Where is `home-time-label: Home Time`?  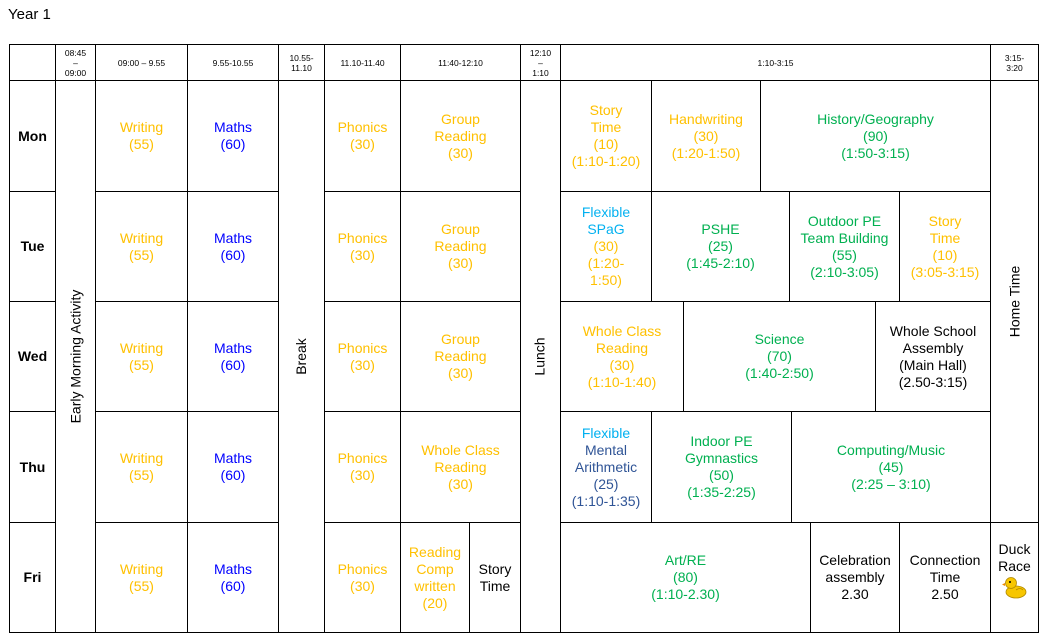 home-time-label: Home Time is located at coordinates (1014, 301).